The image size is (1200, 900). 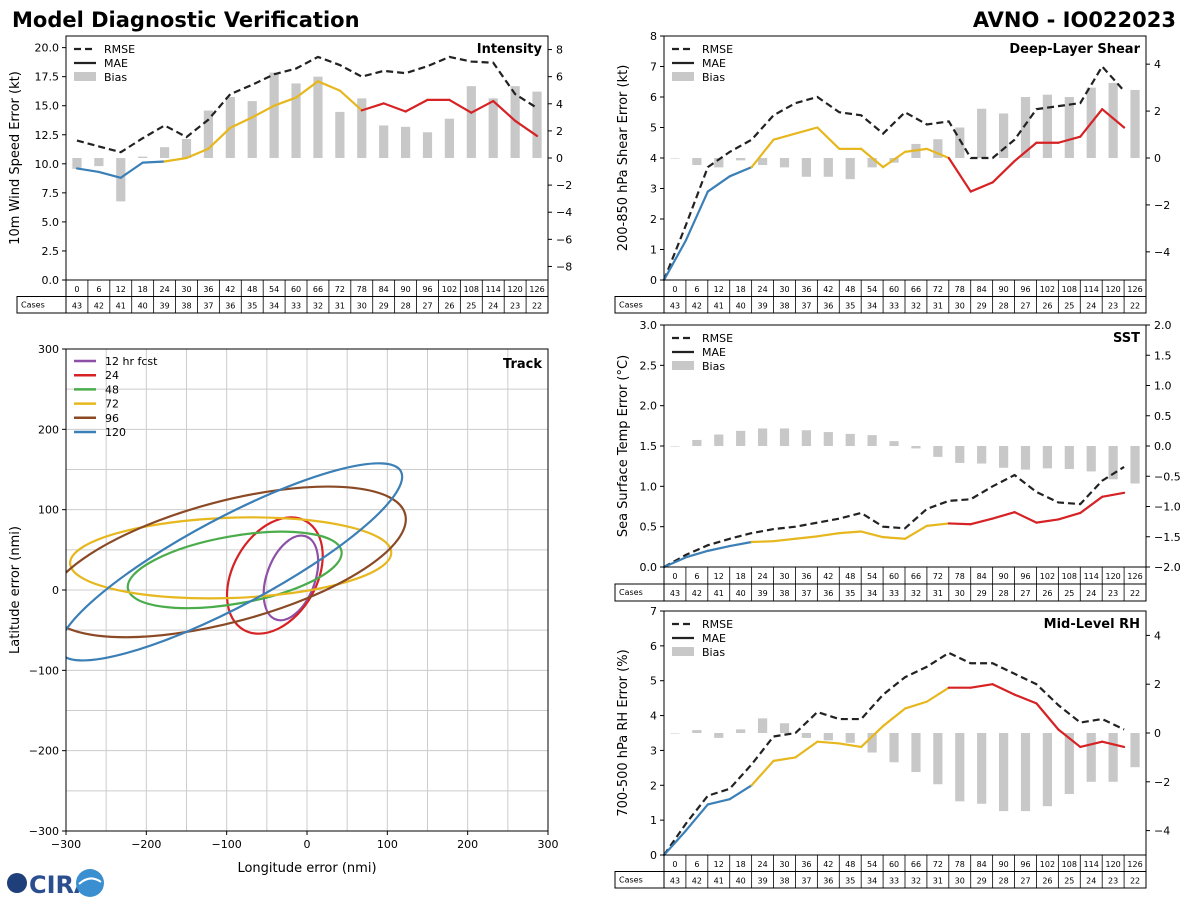 I want to click on intensity-hour-label: 42, so click(x=230, y=289).